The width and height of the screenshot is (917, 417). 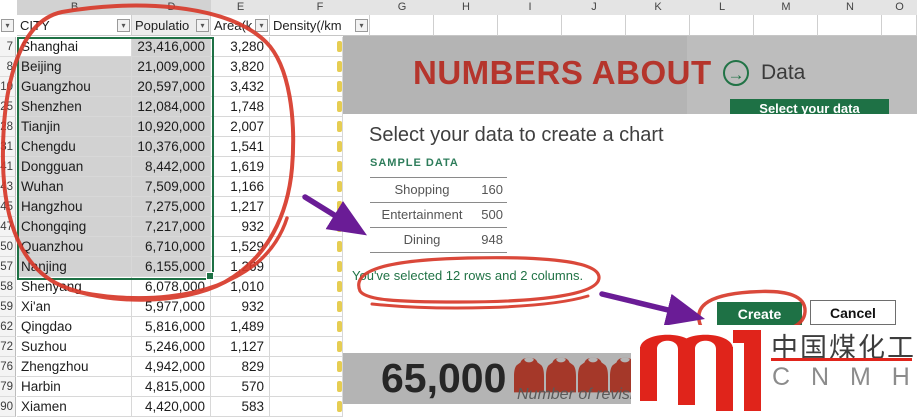 I want to click on cell-population: 10,920,000, so click(x=171, y=127).